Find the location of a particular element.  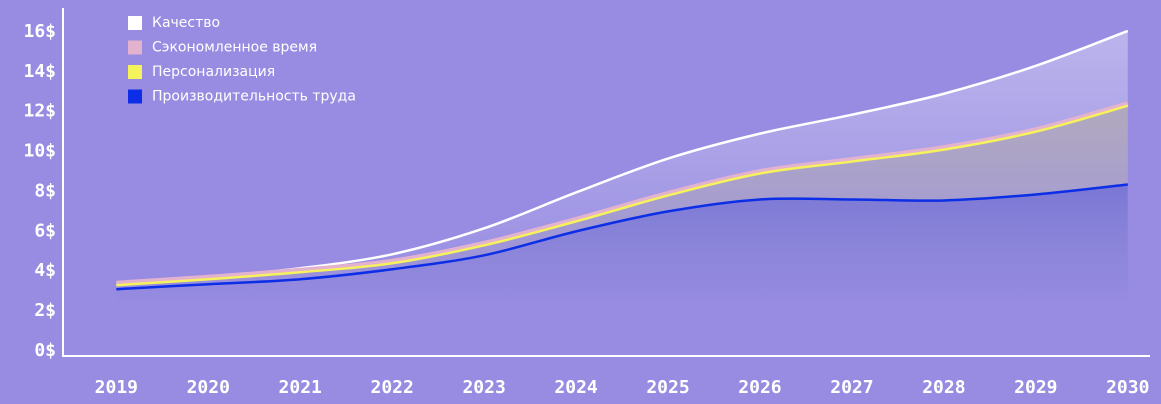

y-tick-label: 12$ is located at coordinates (39, 111).